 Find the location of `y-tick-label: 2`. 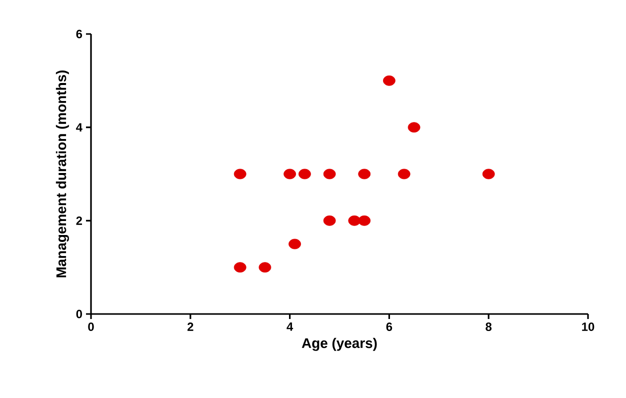

y-tick-label: 2 is located at coordinates (79, 220).